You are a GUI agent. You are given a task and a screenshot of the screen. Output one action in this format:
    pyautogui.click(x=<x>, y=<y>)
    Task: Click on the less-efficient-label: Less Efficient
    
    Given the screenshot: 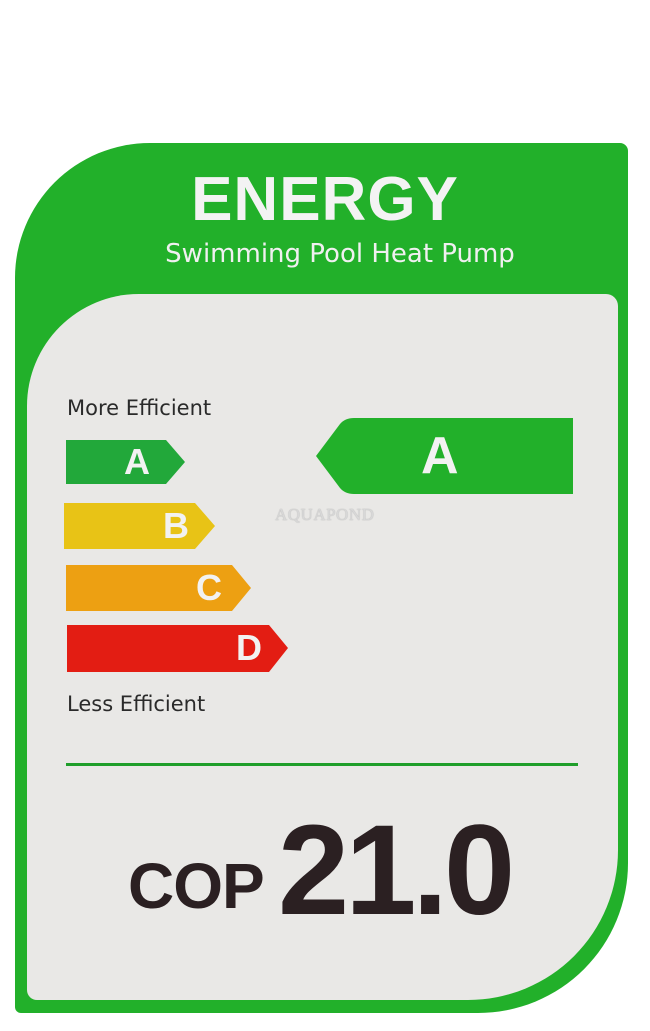 What is the action you would take?
    pyautogui.click(x=136, y=704)
    